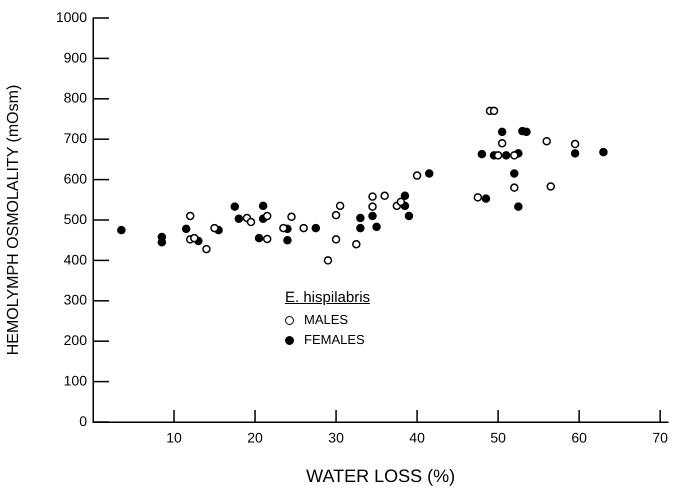 The image size is (676, 492). I want to click on y-tick-label: 900, so click(76, 57).